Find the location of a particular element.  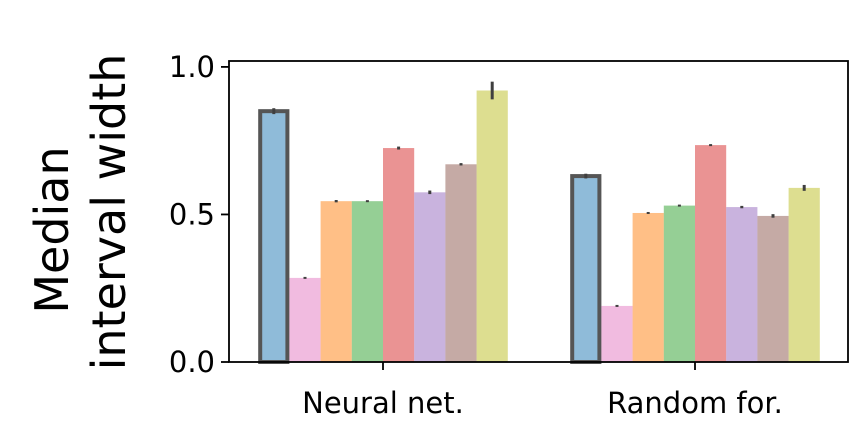

y-axis-label: Median interval width is located at coordinates (80, 212).